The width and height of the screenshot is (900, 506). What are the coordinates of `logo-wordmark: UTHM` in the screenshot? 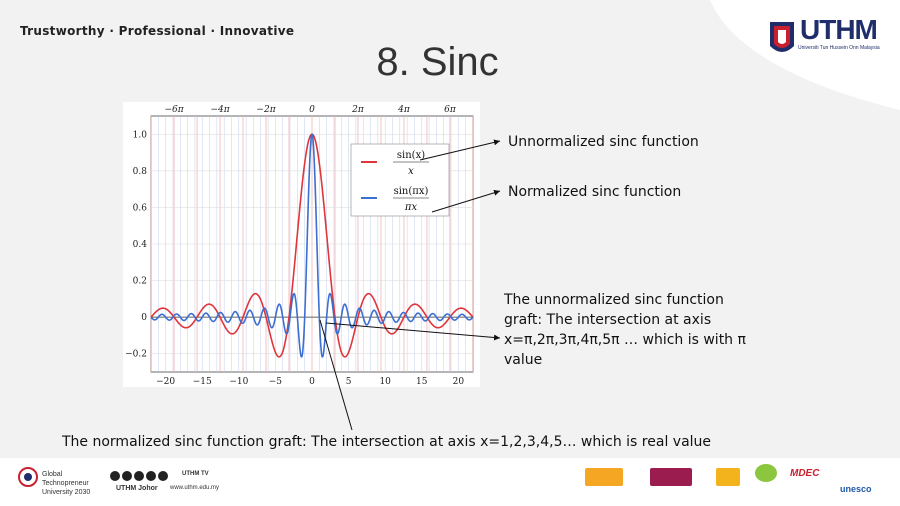 It's located at (839, 29).